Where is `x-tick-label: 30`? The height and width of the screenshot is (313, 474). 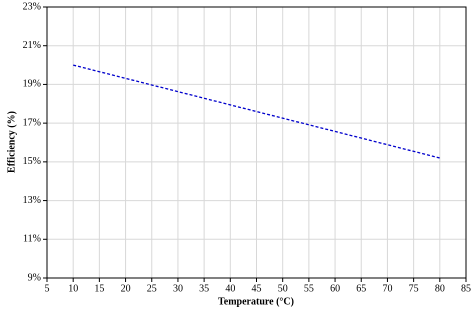 x-tick-label: 30 is located at coordinates (178, 288).